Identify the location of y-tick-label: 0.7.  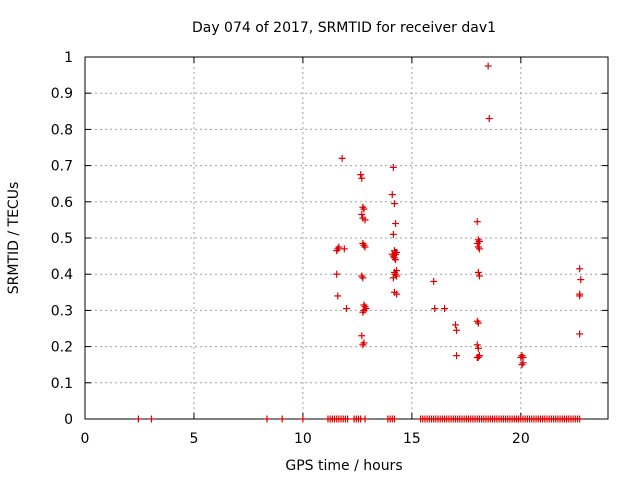
(62, 167).